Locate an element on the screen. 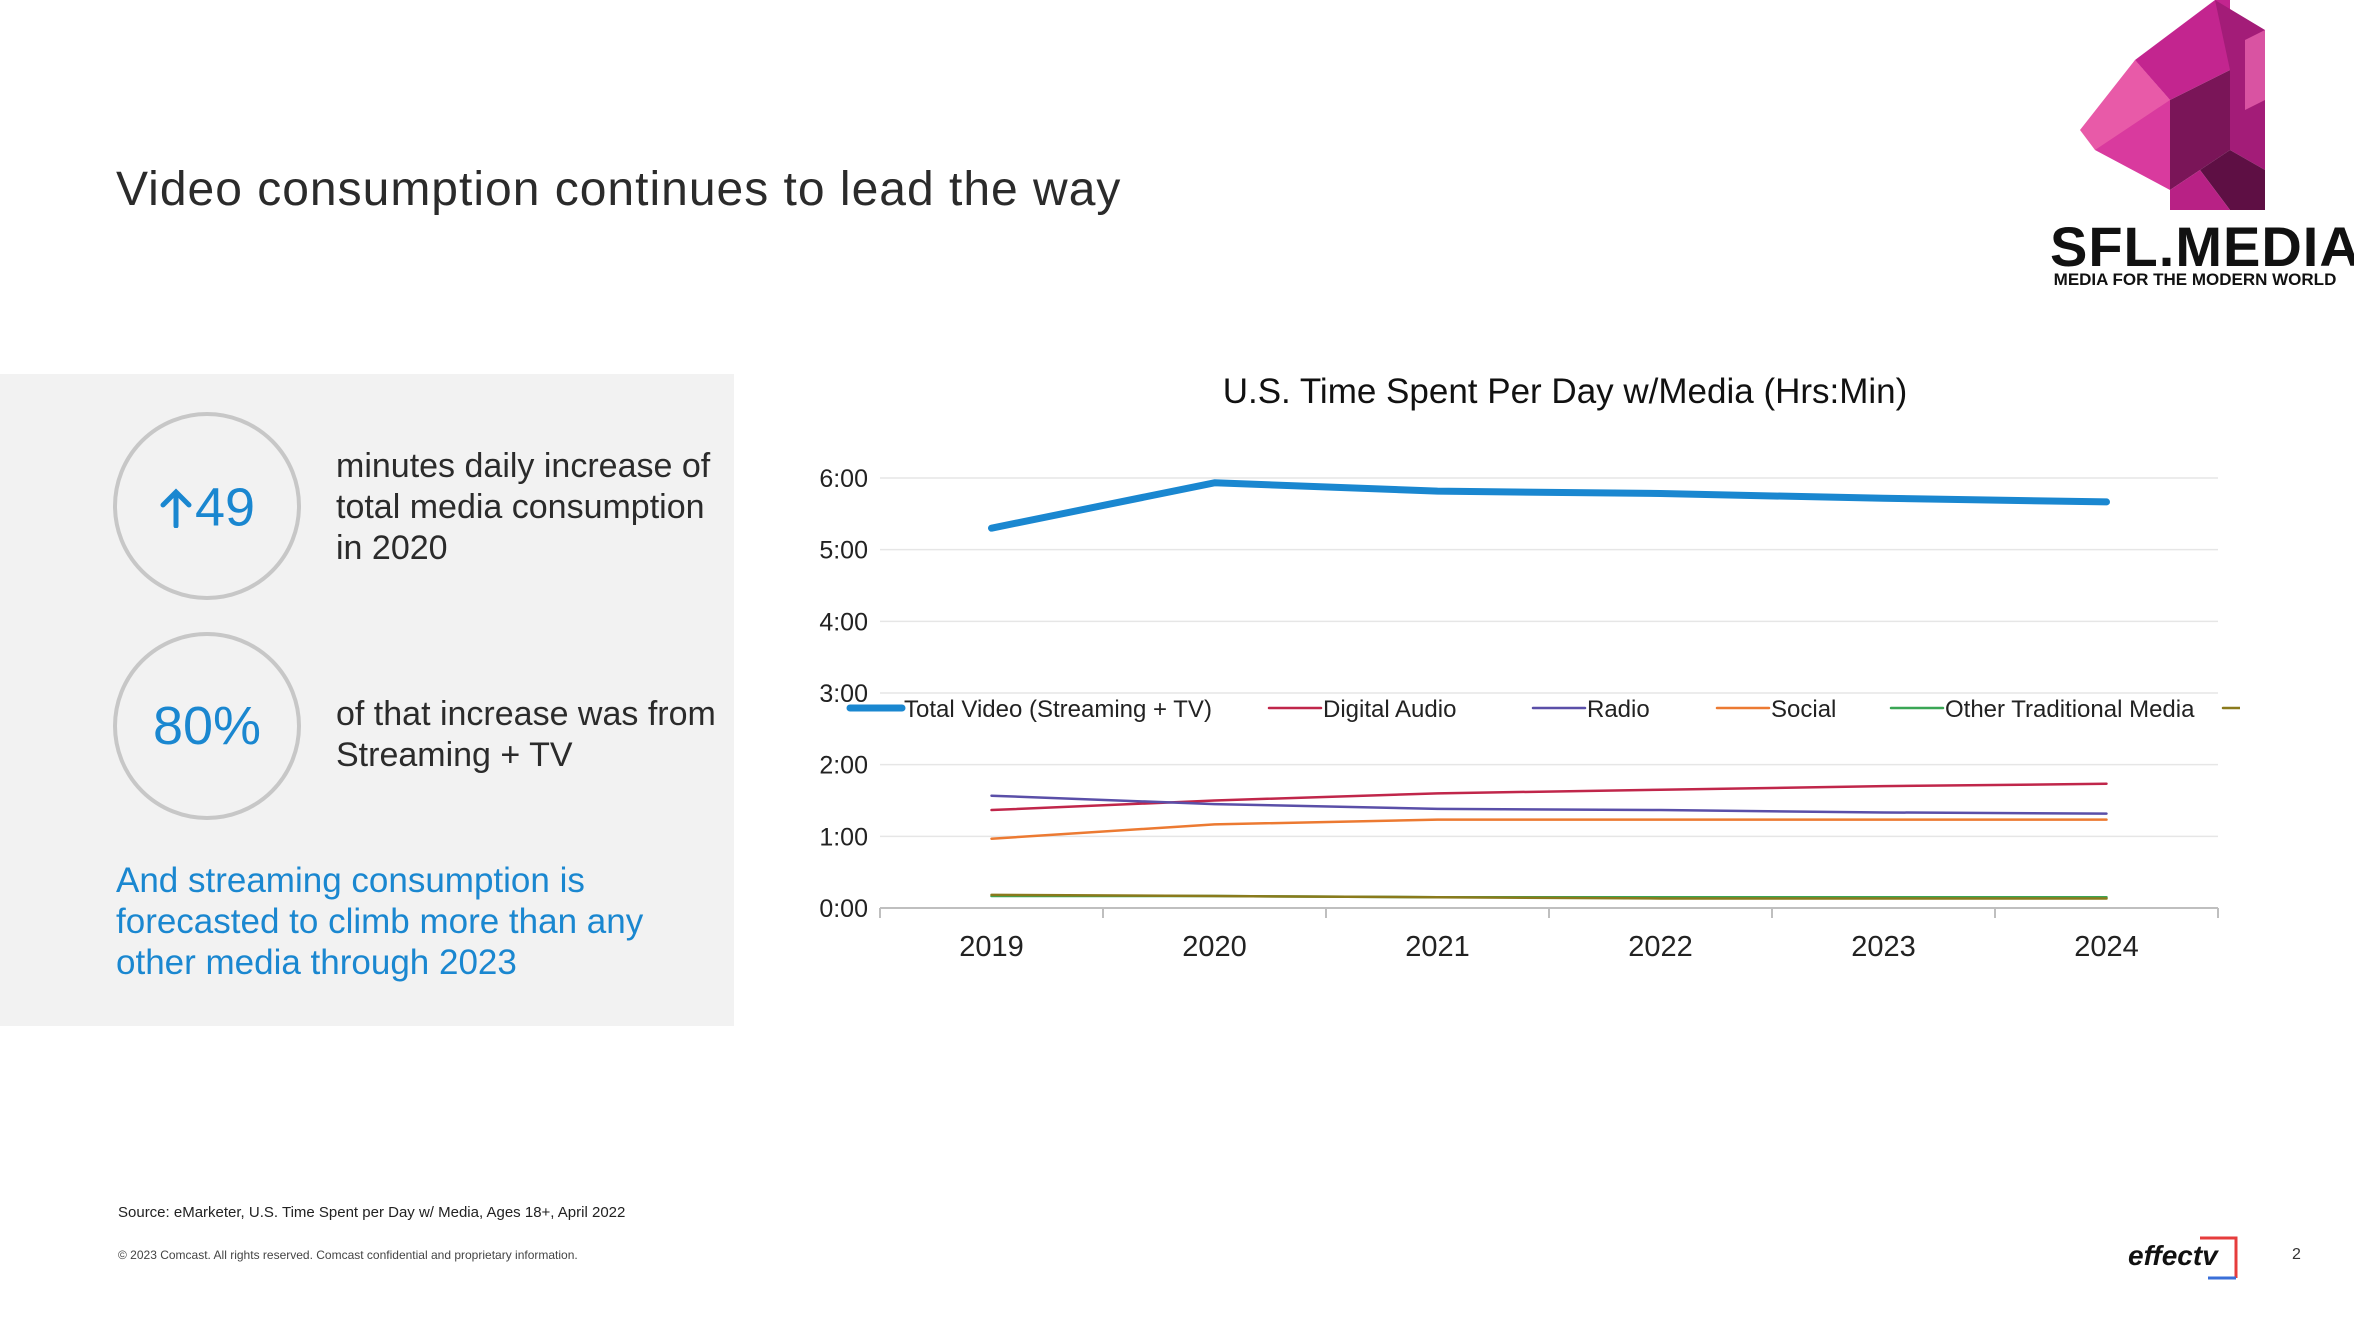 The height and width of the screenshot is (1318, 2354). x-tick-label: 2024 is located at coordinates (2106, 947).